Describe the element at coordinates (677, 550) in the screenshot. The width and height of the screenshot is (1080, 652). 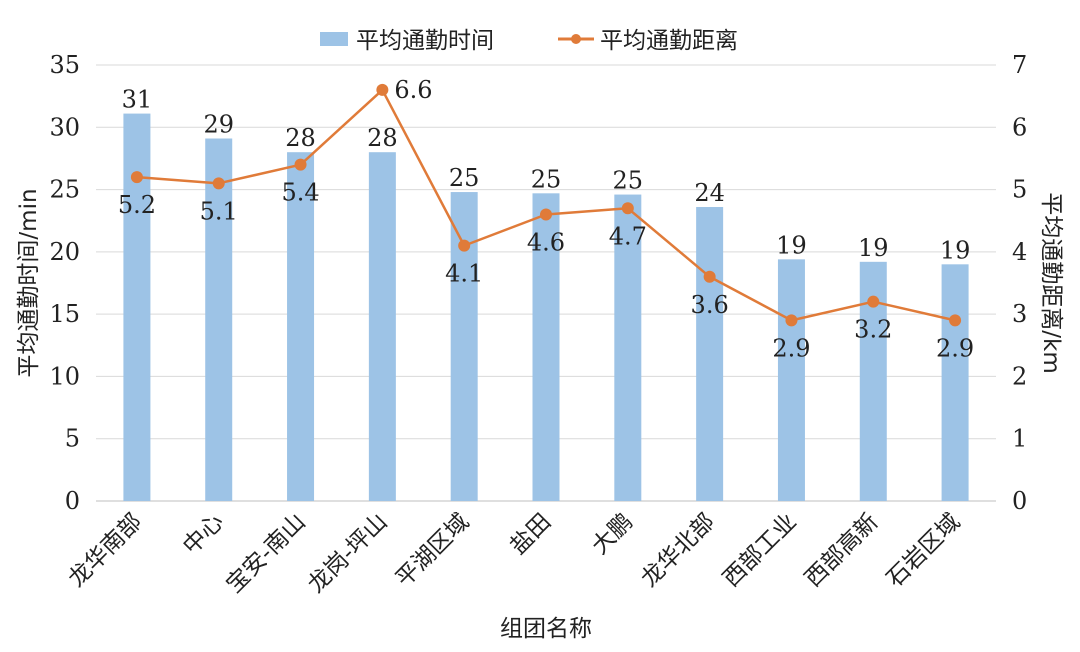
I see `category-label: 龙华北部` at that location.